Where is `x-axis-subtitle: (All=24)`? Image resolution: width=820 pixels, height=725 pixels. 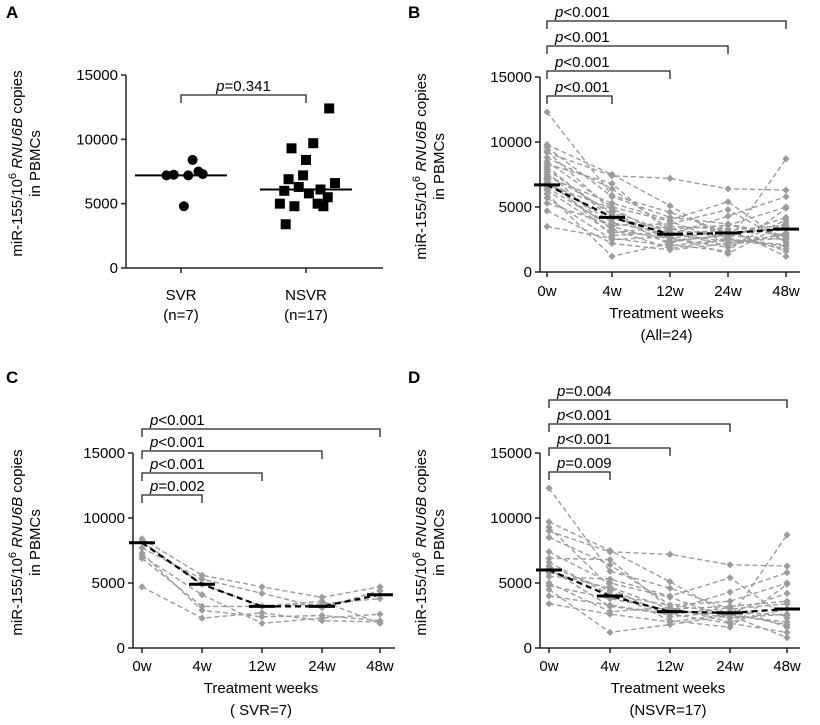
x-axis-subtitle: (All=24) is located at coordinates (666, 335).